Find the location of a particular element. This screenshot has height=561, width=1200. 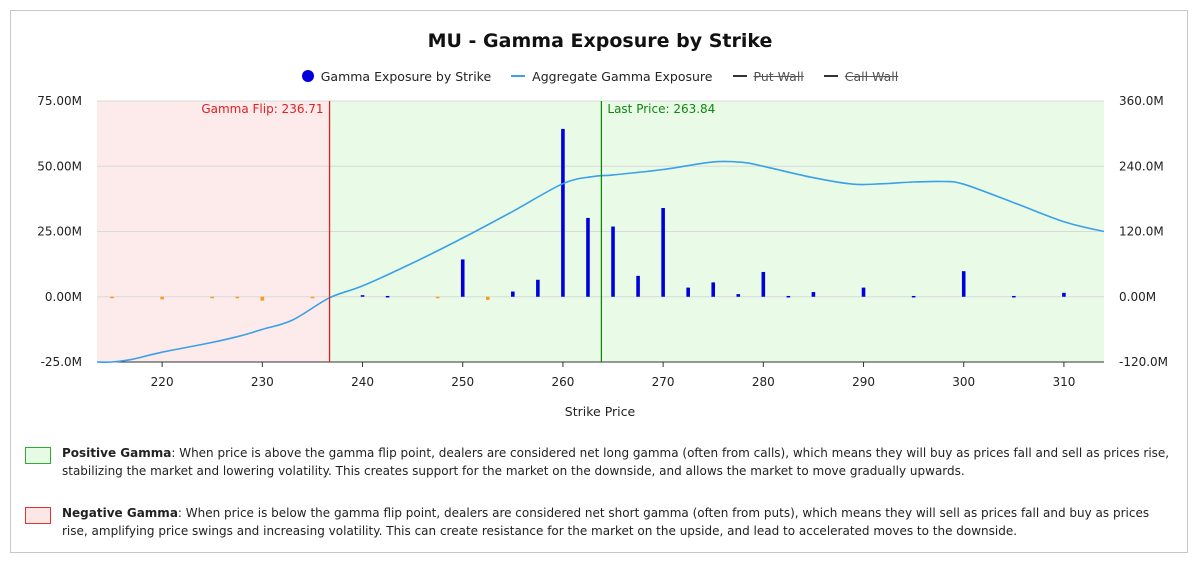

y2-tick-label: 240.0M is located at coordinates (1141, 166).